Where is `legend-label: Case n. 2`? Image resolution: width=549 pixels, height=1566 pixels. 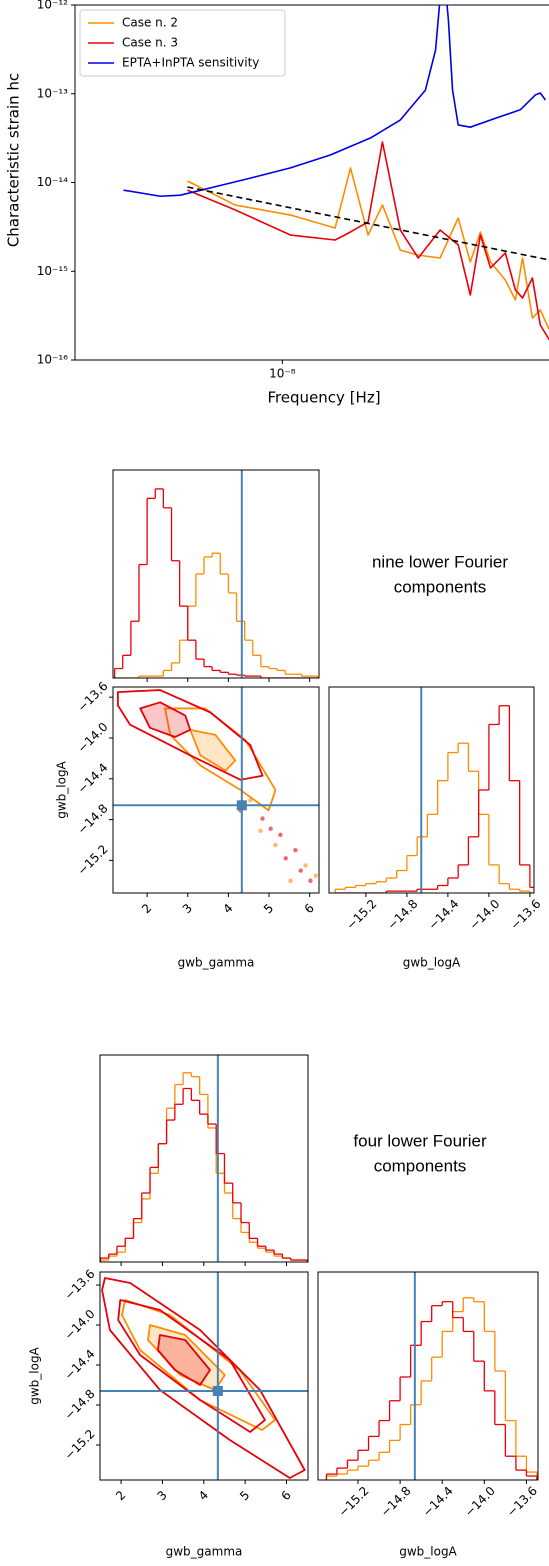
legend-label: Case n. 2 is located at coordinates (150, 23).